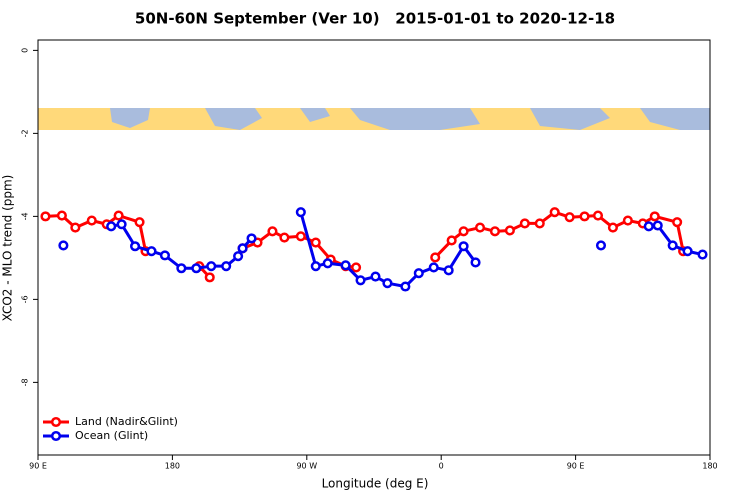 The width and height of the screenshot is (750, 504). I want to click on map-ocean, so click(410, 119).